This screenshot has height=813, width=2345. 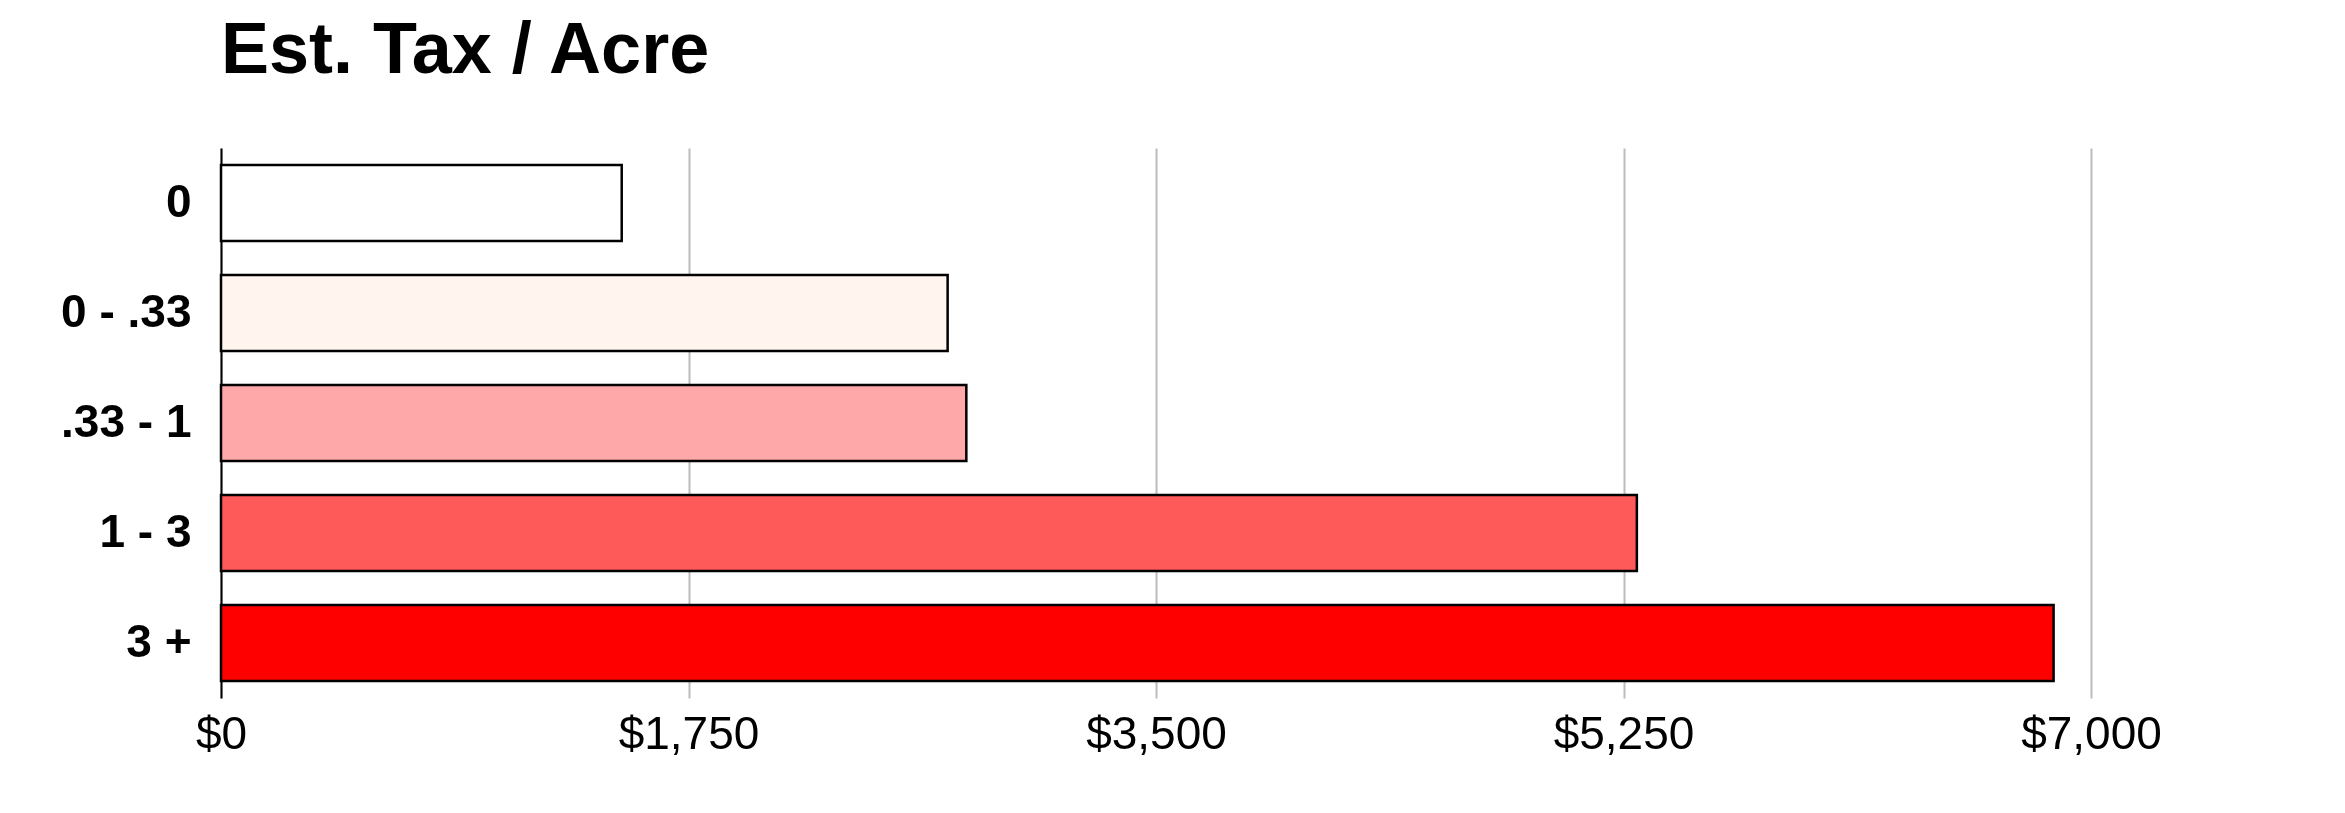 I want to click on x-tick-label: $3,500, so click(x=1156, y=732).